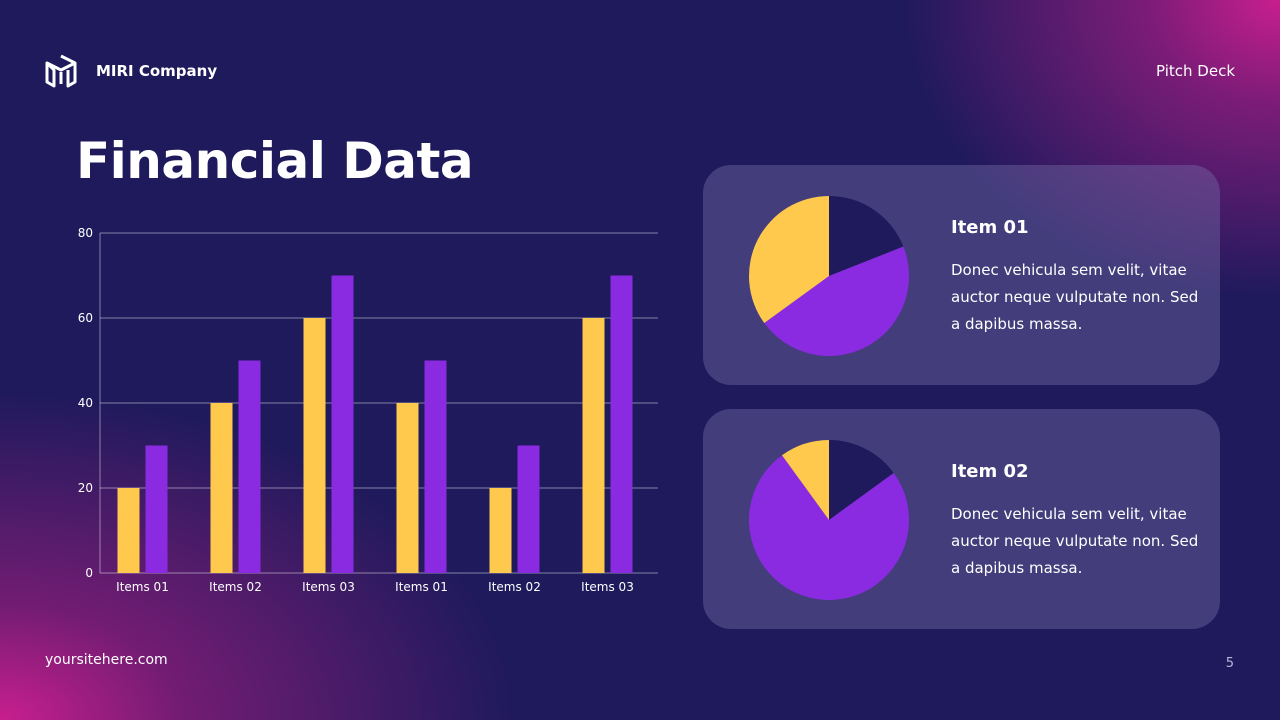 Image resolution: width=1280 pixels, height=720 pixels. I want to click on y-tick-label: 80, so click(85, 233).